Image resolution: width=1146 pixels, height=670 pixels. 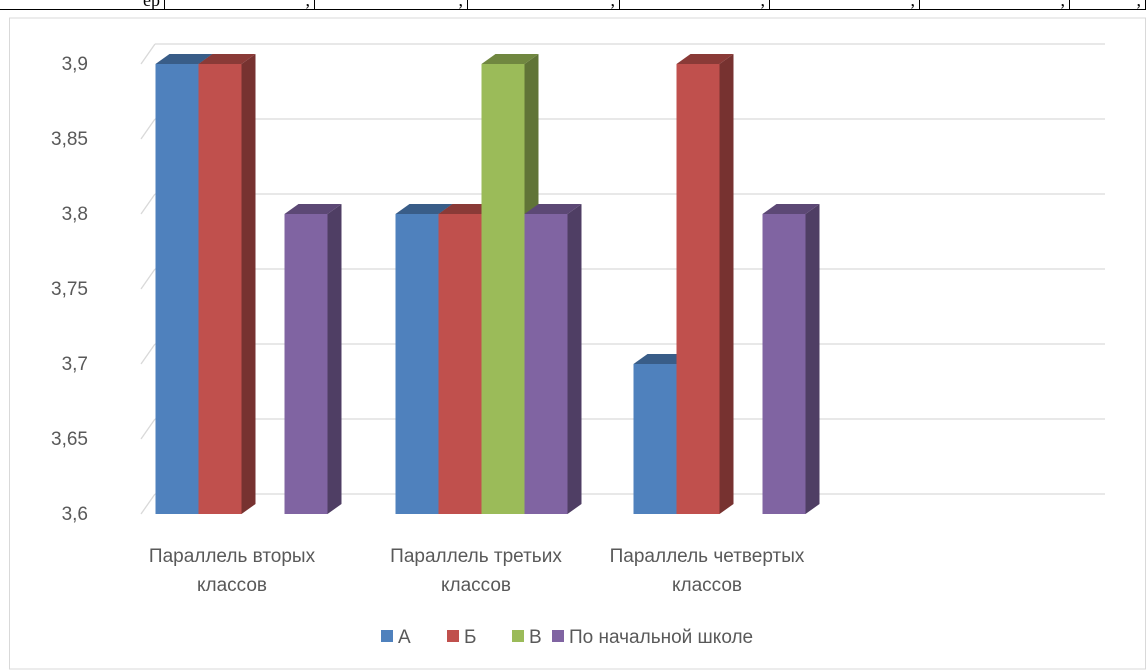 What do you see at coordinates (661, 637) in the screenshot?
I see `legend-label: По начальной школе` at bounding box center [661, 637].